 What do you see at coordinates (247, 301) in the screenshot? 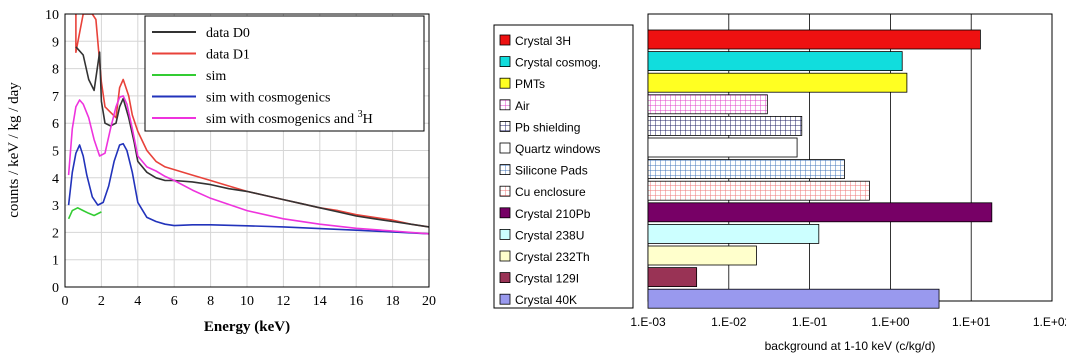
I see `left-x-tick-label: 10` at bounding box center [247, 301].